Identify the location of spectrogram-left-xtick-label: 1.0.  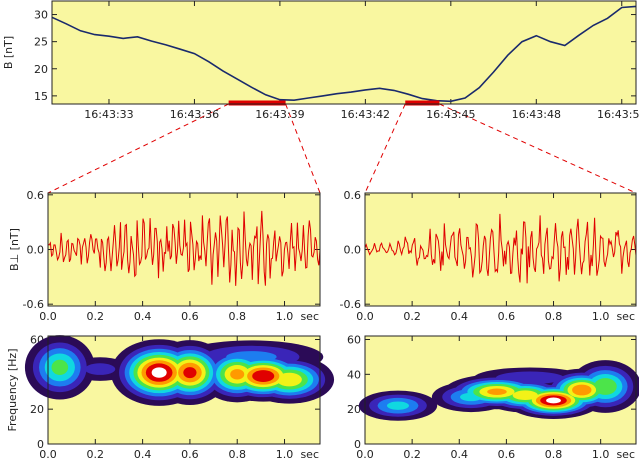
(285, 454).